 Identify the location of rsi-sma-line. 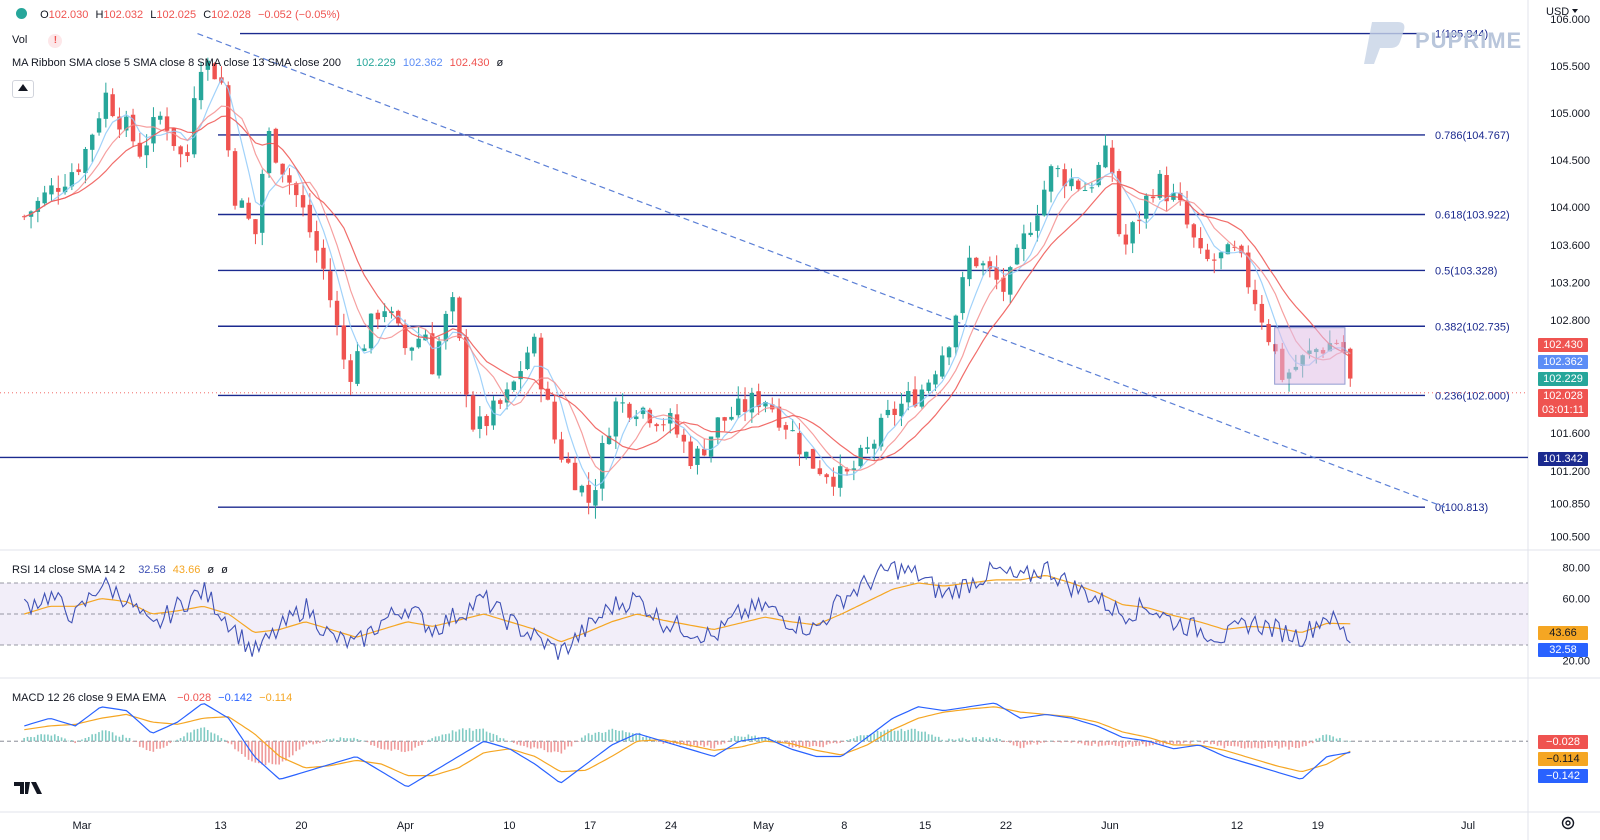
(687, 608).